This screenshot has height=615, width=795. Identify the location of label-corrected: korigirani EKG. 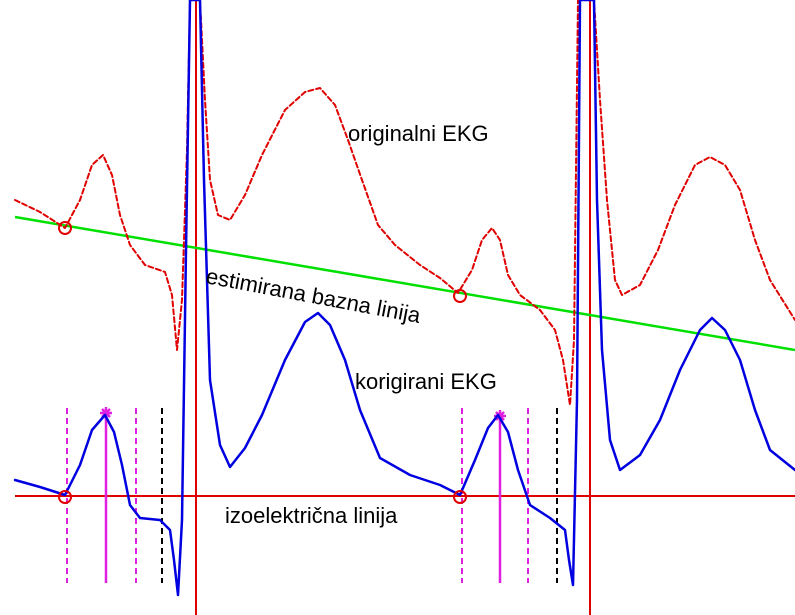
(426, 381).